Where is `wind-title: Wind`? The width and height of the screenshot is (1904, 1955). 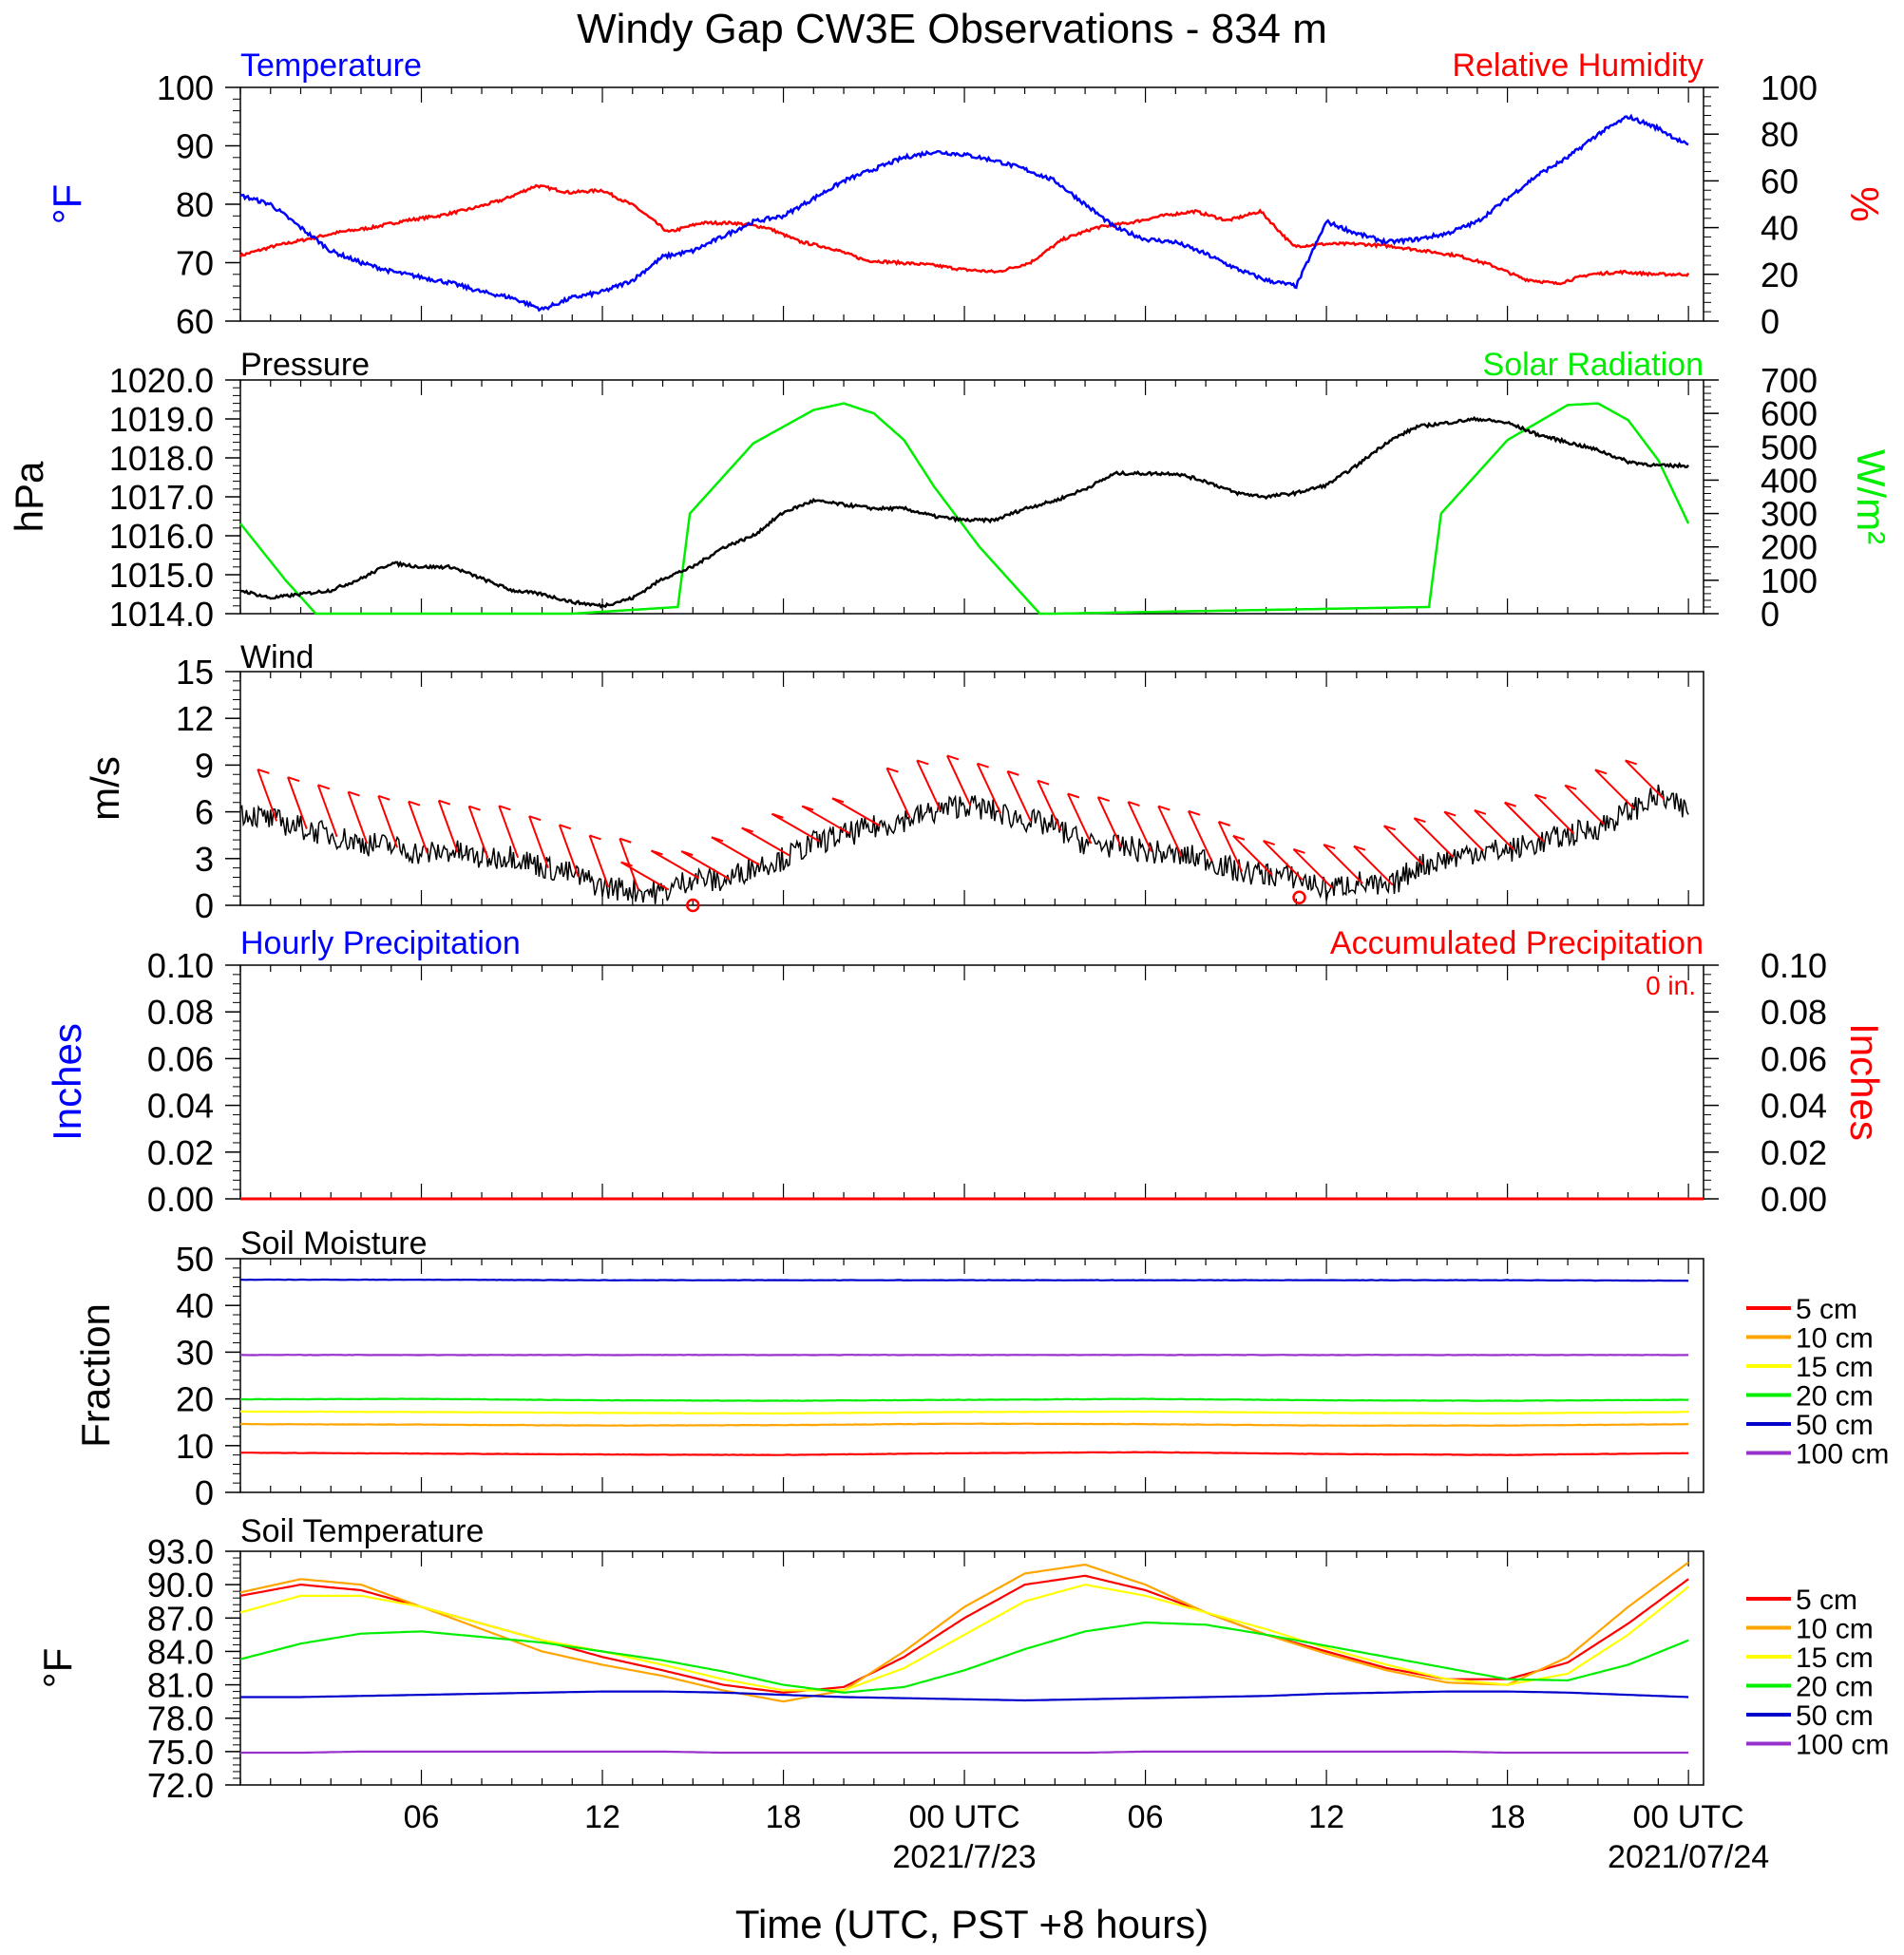 wind-title: Wind is located at coordinates (277, 657).